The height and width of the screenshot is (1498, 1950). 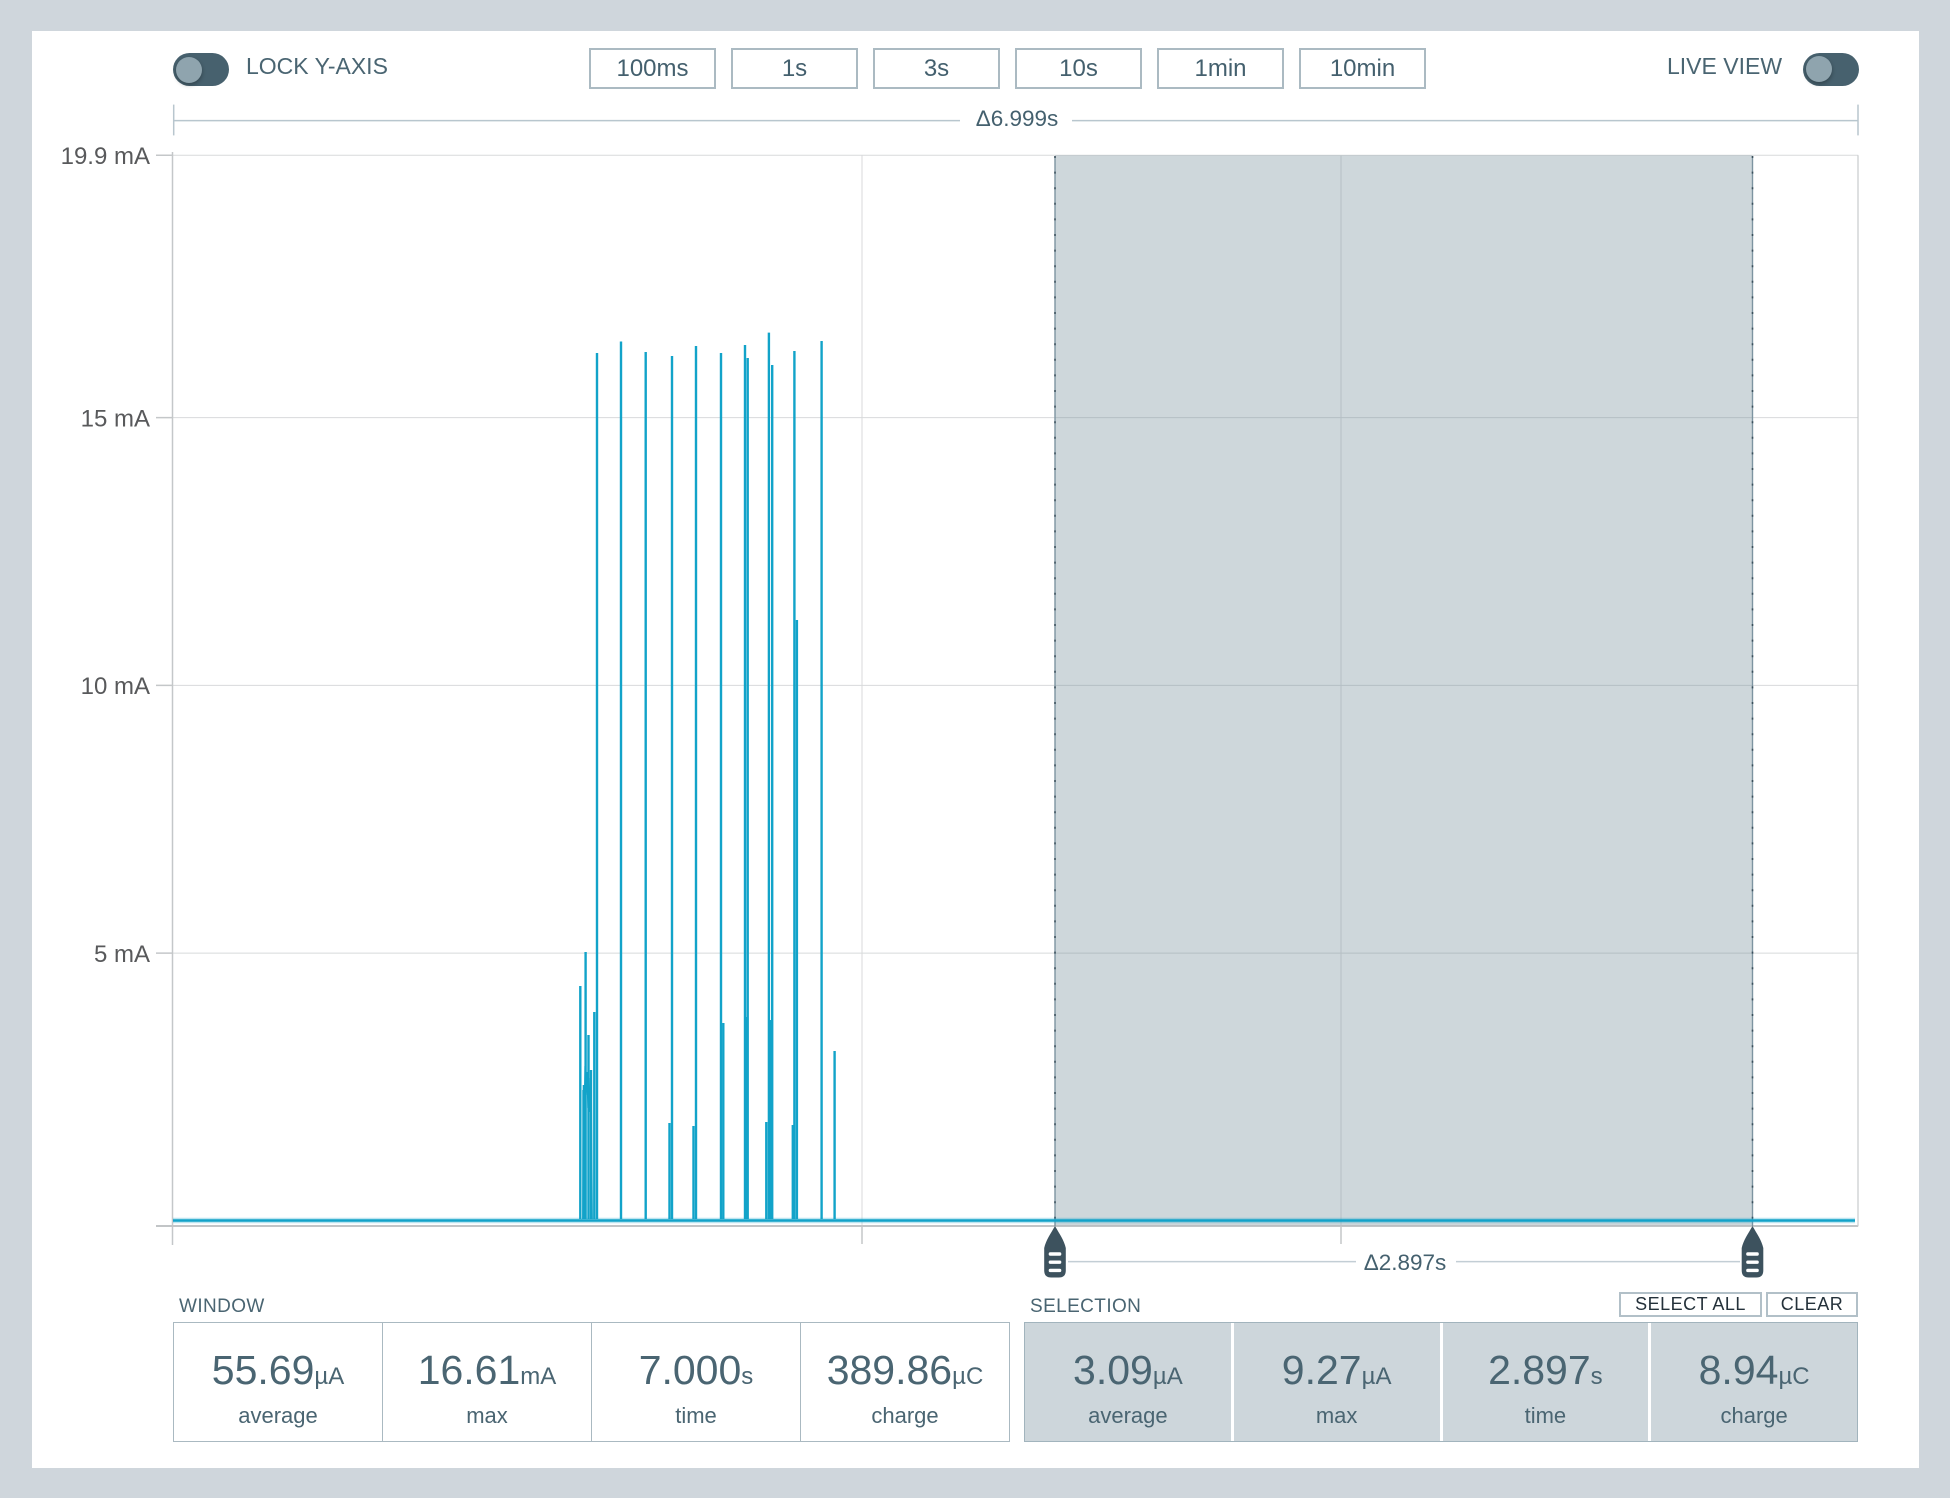 What do you see at coordinates (115, 686) in the screenshot?
I see `svg-text: 10 mA` at bounding box center [115, 686].